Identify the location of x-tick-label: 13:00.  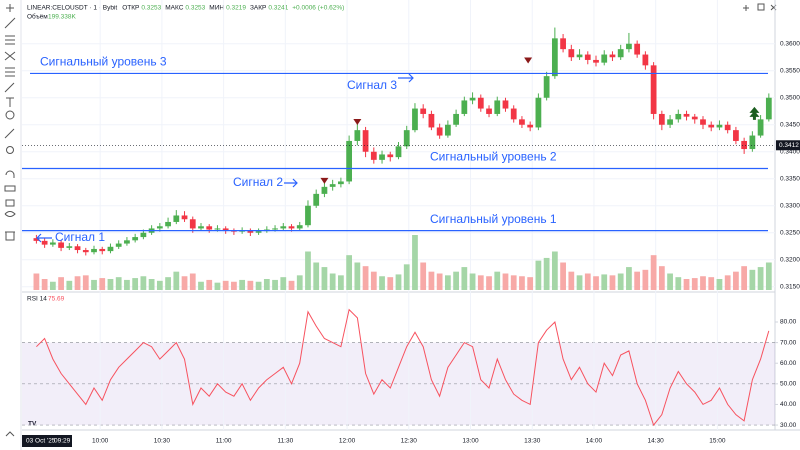
(470, 441).